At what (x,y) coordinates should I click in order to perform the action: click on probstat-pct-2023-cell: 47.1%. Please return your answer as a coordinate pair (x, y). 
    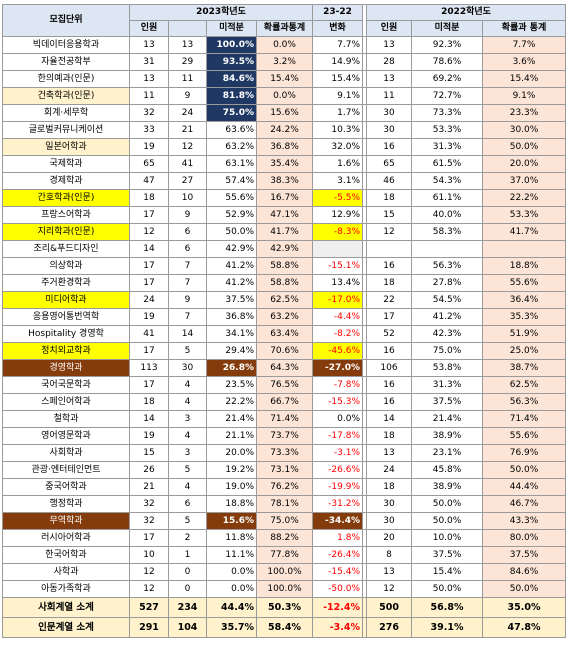
    Looking at the image, I should click on (284, 215).